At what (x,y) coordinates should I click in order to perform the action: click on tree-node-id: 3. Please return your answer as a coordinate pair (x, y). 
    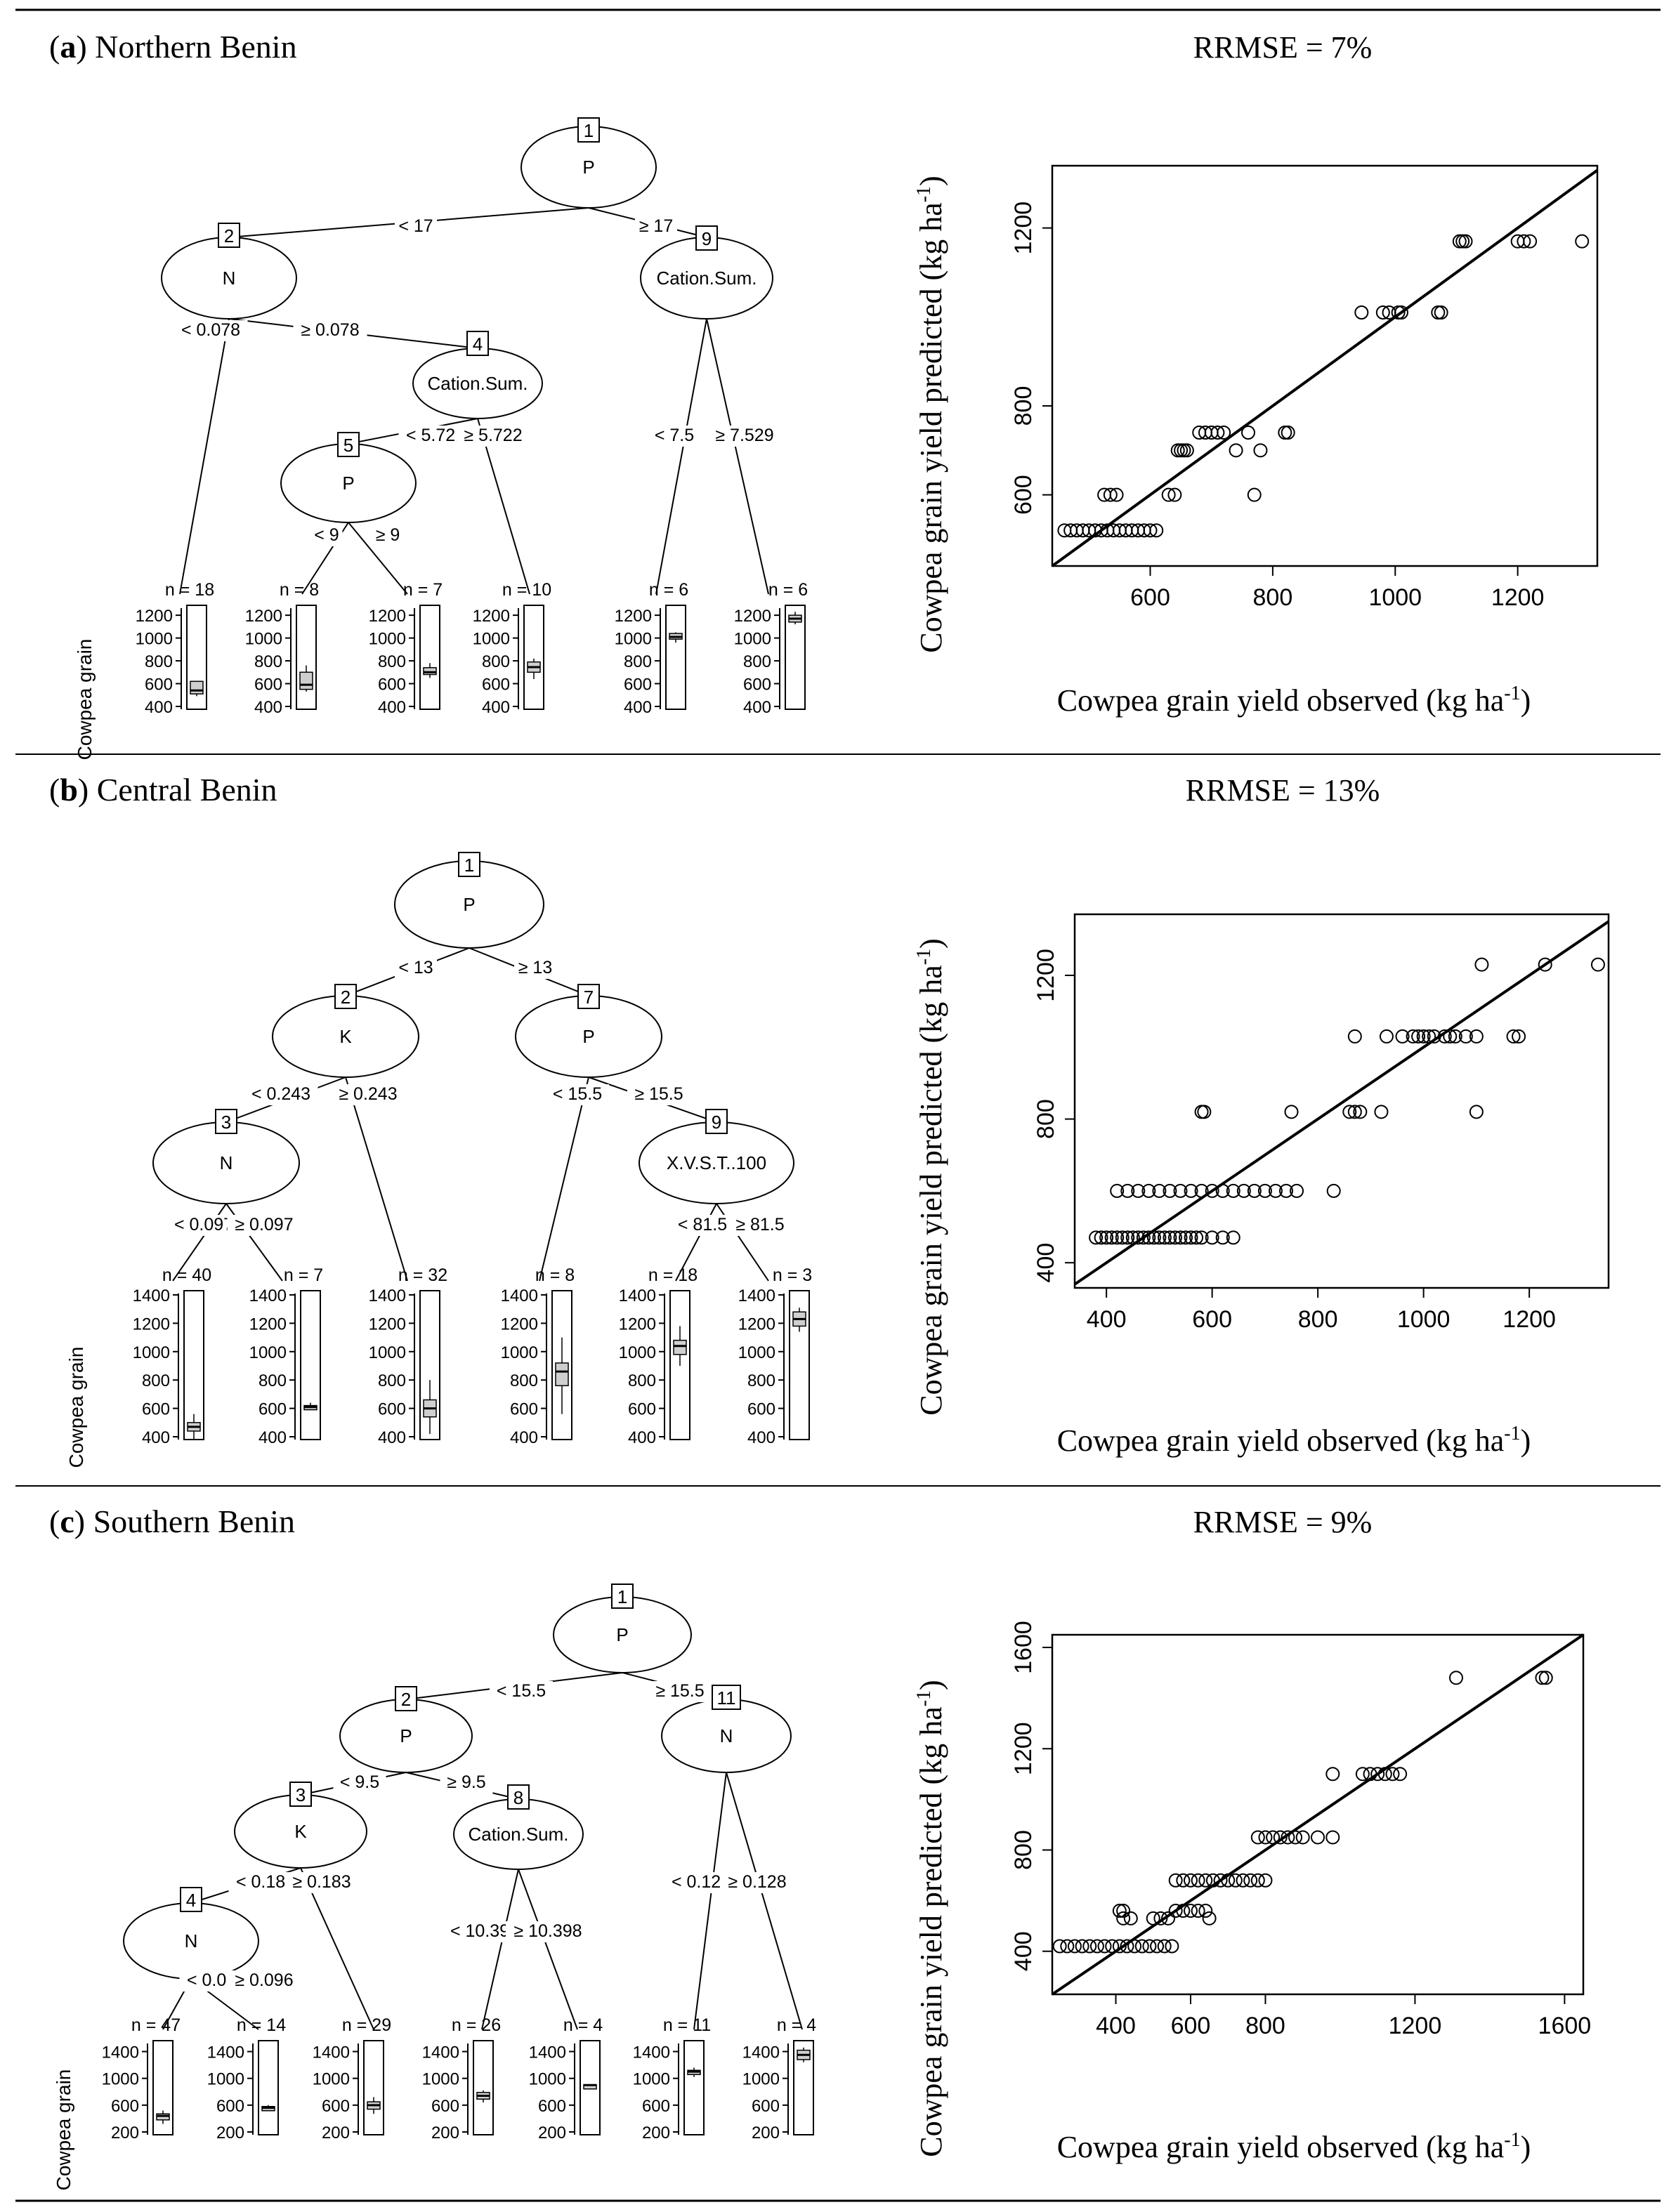
    Looking at the image, I should click on (301, 1794).